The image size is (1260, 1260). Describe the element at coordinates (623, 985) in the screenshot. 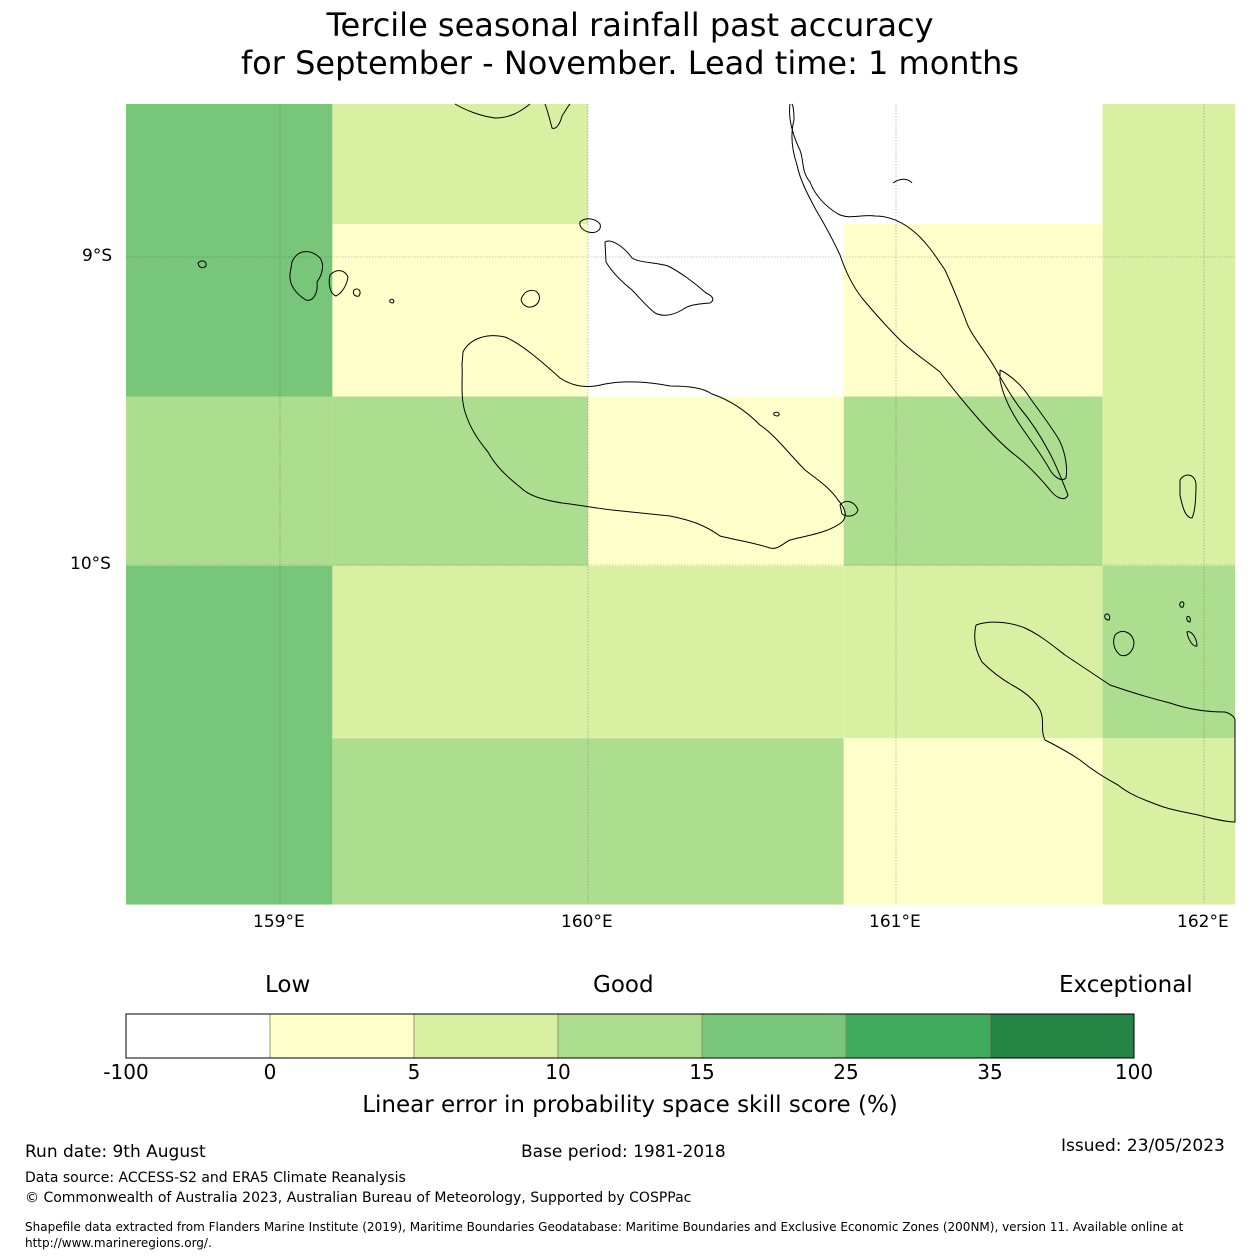

I see `colorbar-label-good: Good` at that location.